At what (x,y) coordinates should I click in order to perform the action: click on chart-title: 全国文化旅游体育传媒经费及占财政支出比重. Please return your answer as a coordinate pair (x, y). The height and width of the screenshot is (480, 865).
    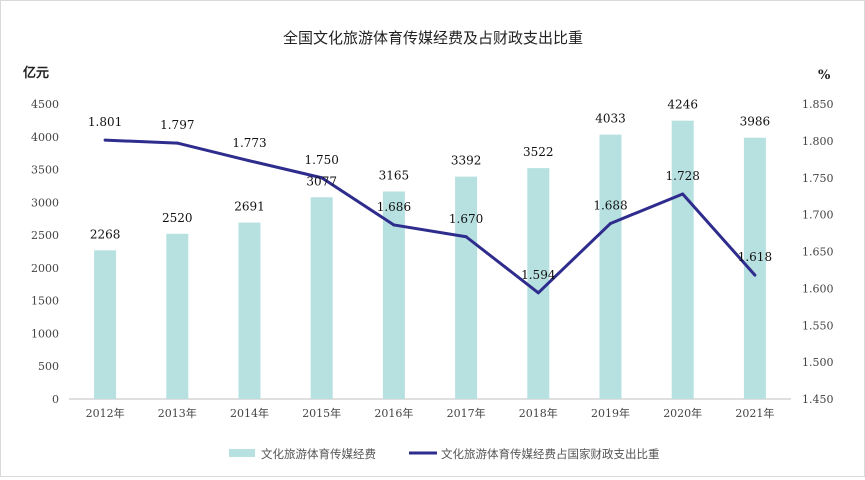
    Looking at the image, I should click on (433, 38).